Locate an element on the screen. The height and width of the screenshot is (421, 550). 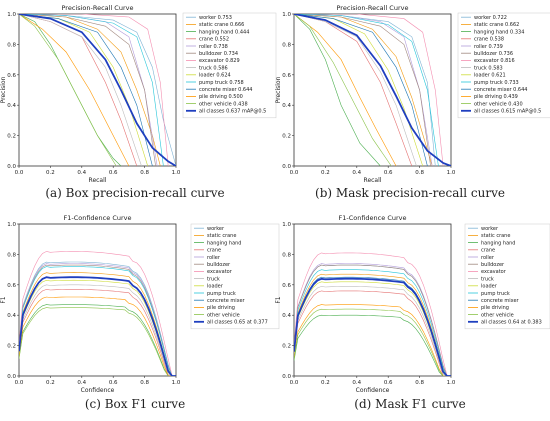
legend-item: loader 0.624 is located at coordinates (215, 76).